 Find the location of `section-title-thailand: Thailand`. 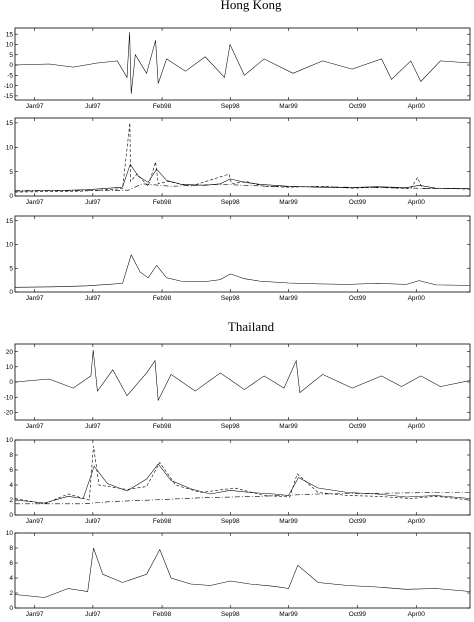

section-title-thailand: Thailand is located at coordinates (251, 326).